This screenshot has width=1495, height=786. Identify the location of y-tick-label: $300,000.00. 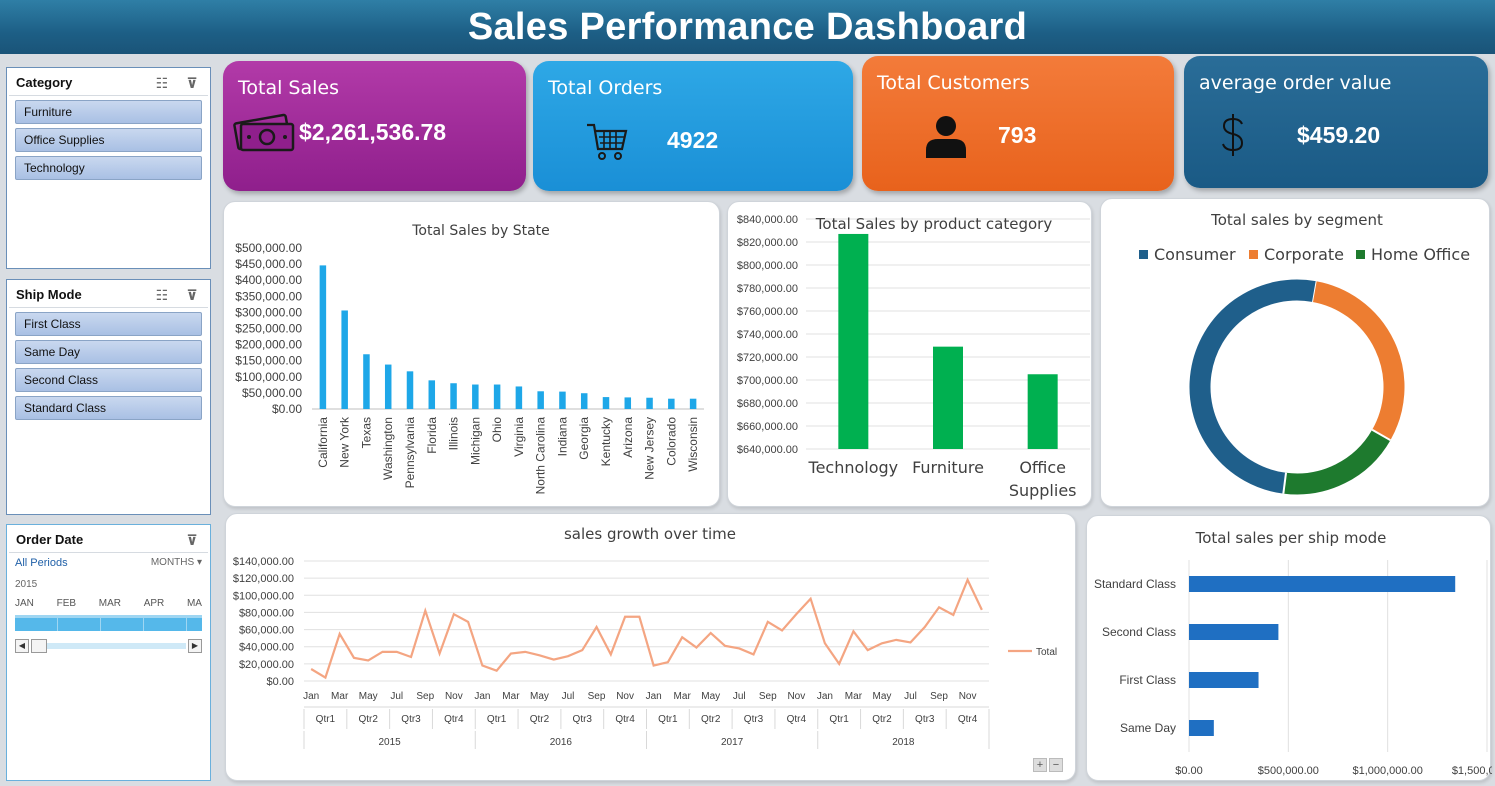
(268, 312).